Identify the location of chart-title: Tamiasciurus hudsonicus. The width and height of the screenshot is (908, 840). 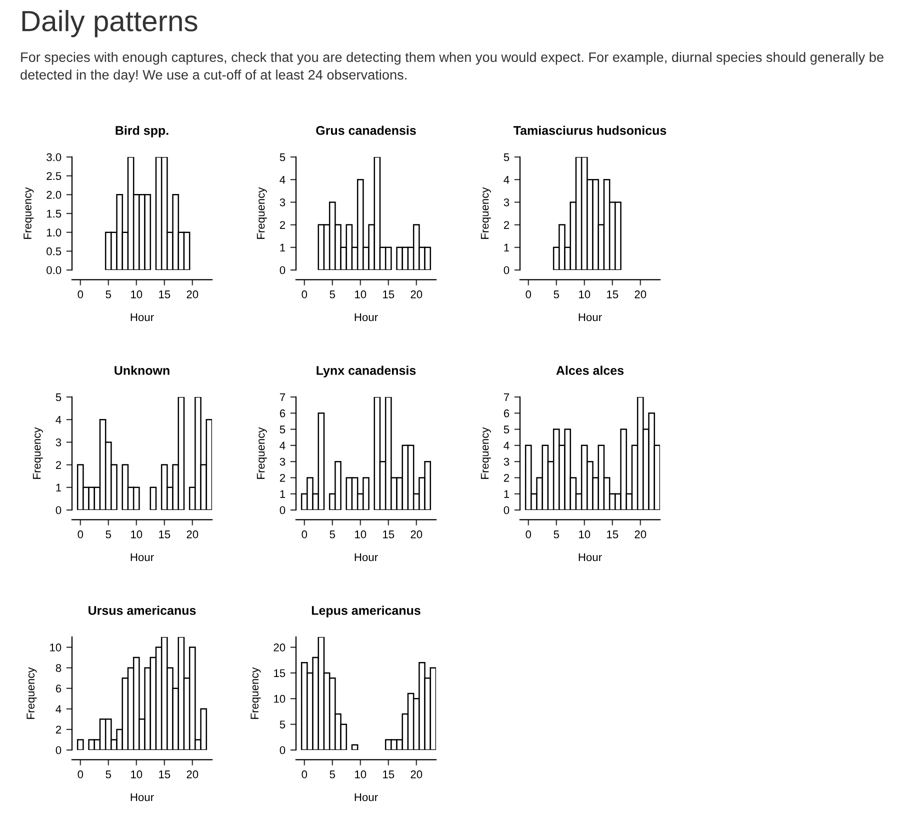
(590, 130).